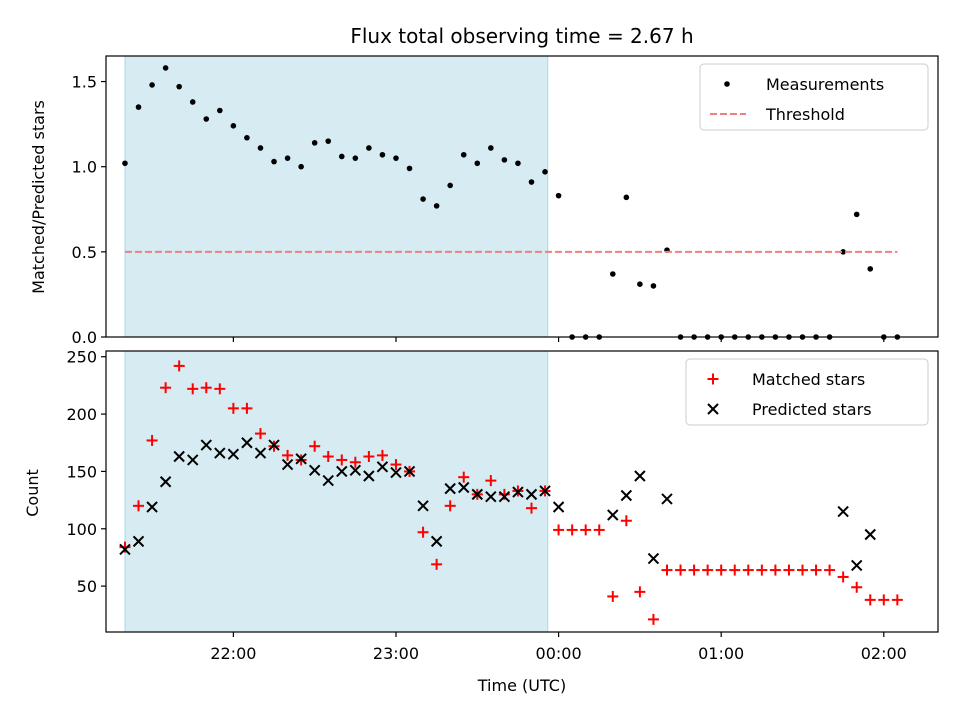  I want to click on y-tick-label: 200, so click(81, 414).